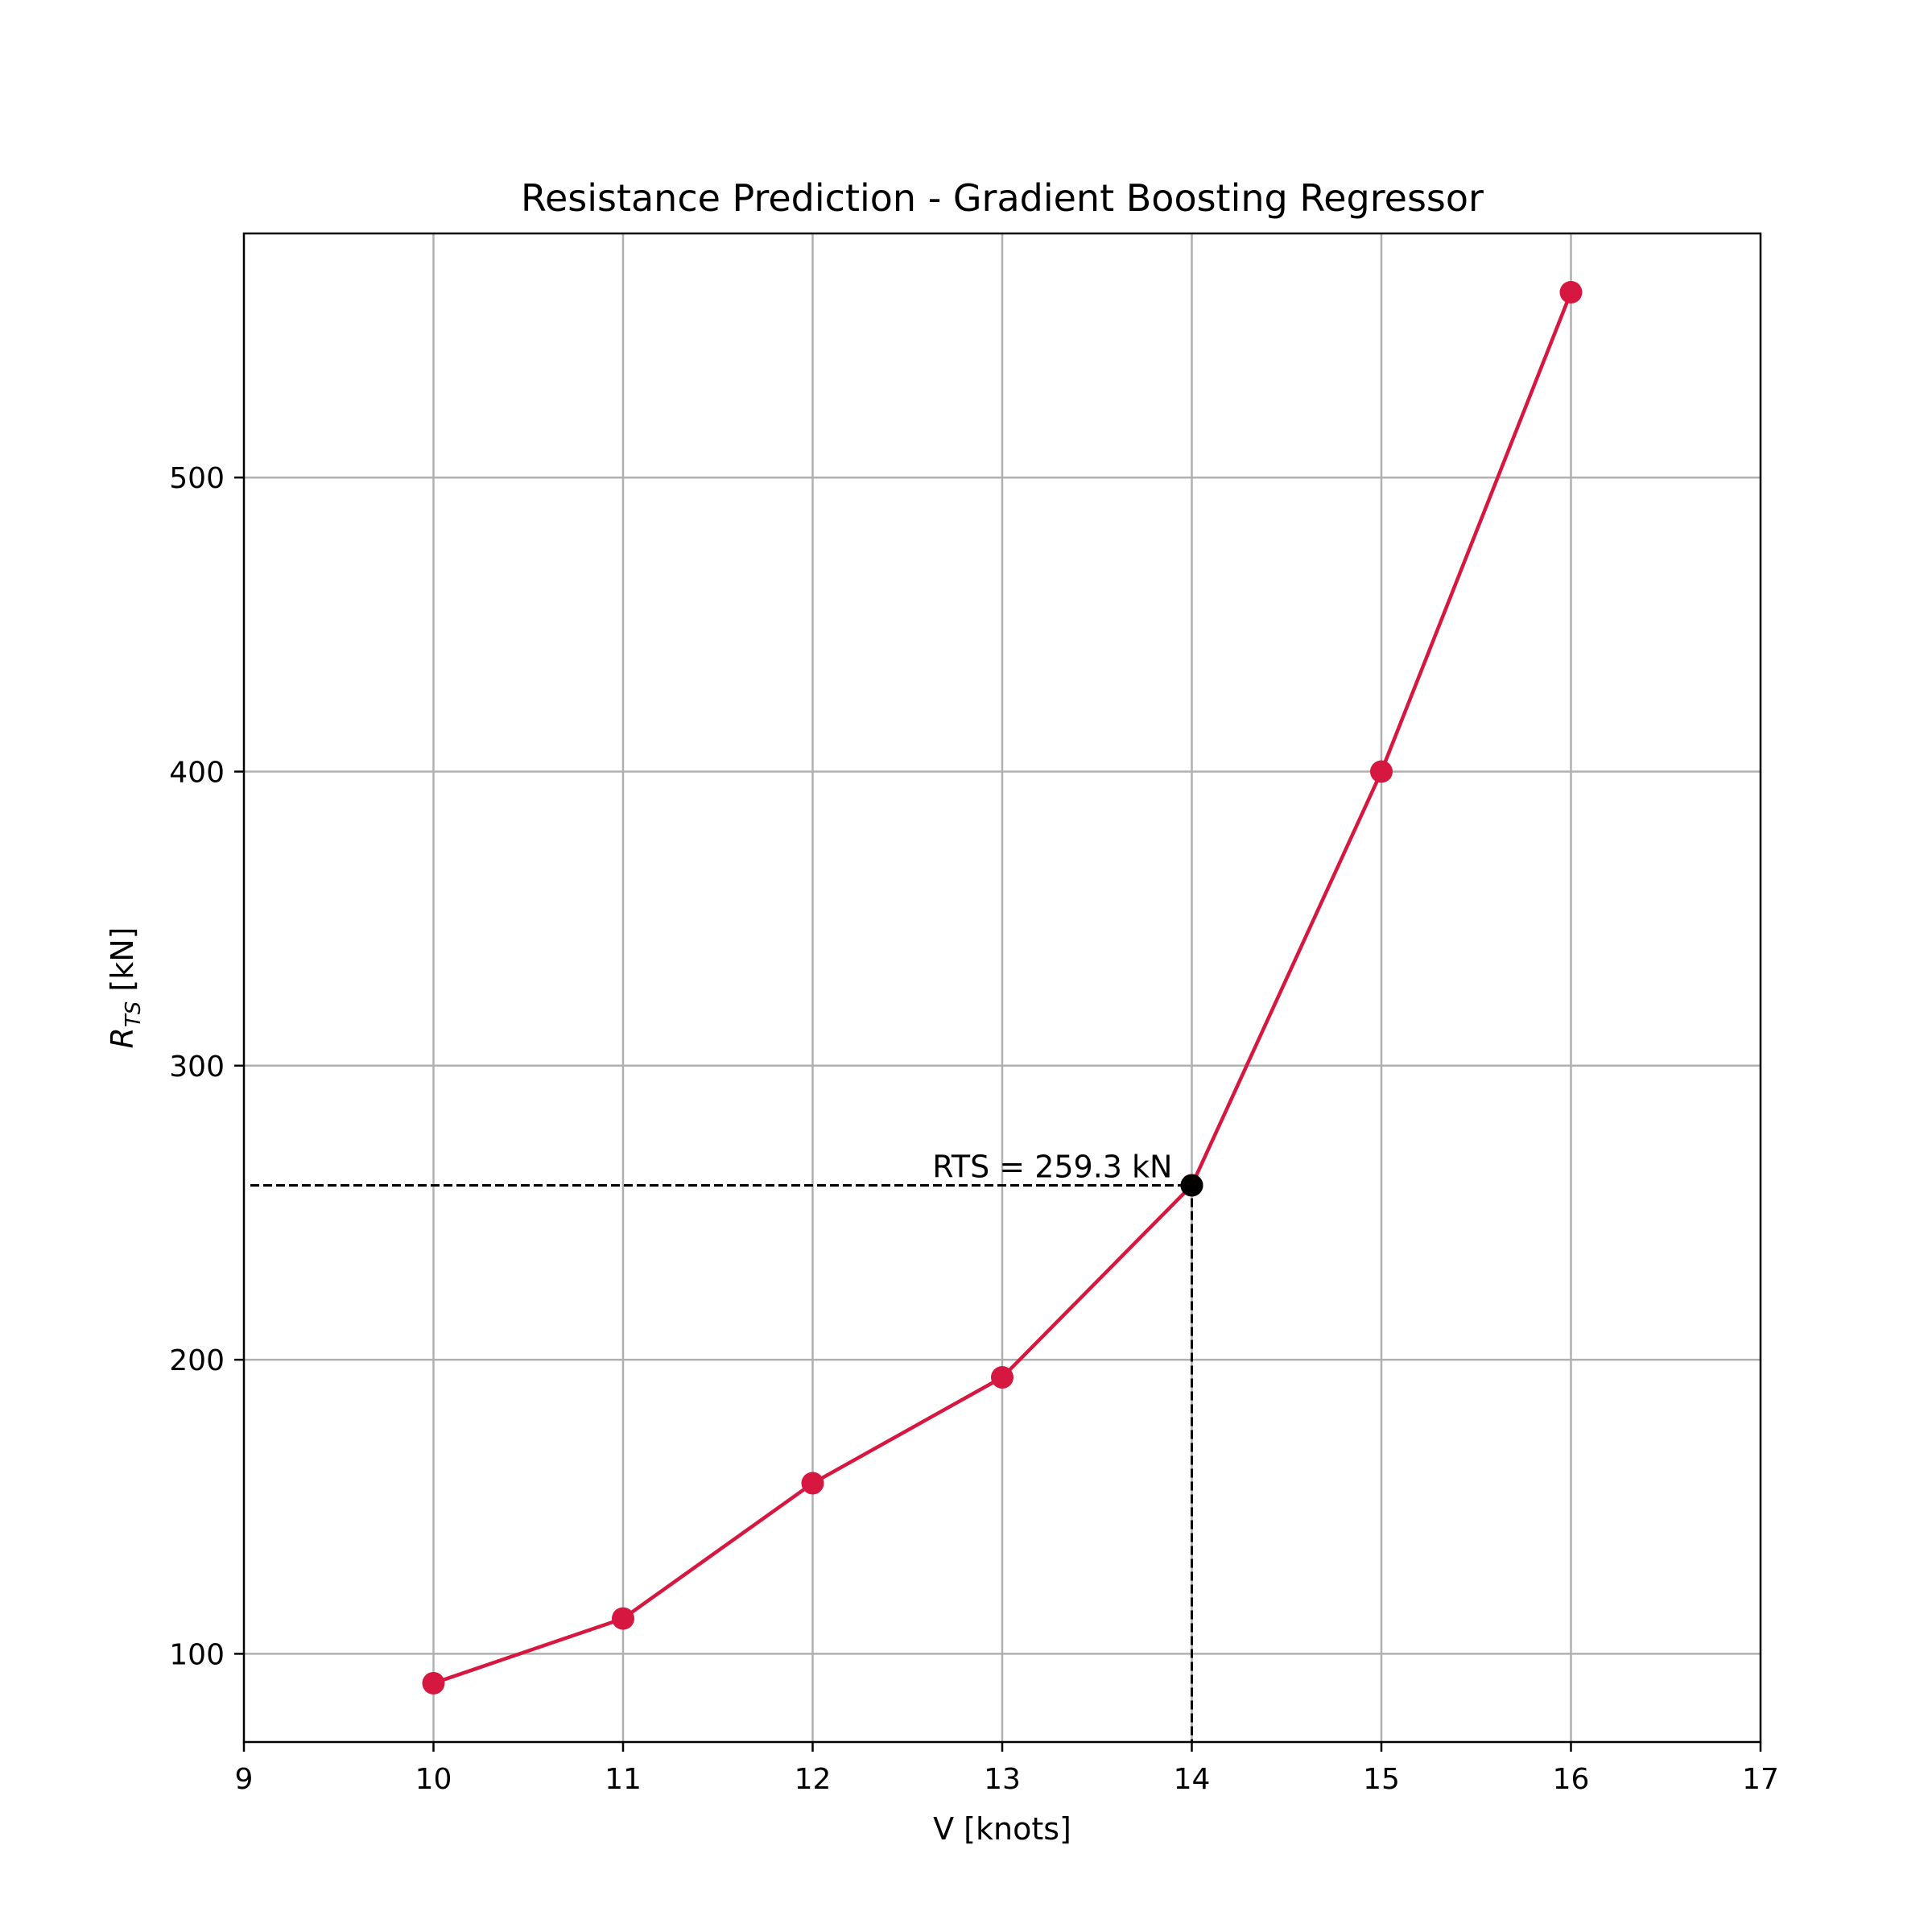  I want to click on y-tick-label: 300, so click(197, 1067).